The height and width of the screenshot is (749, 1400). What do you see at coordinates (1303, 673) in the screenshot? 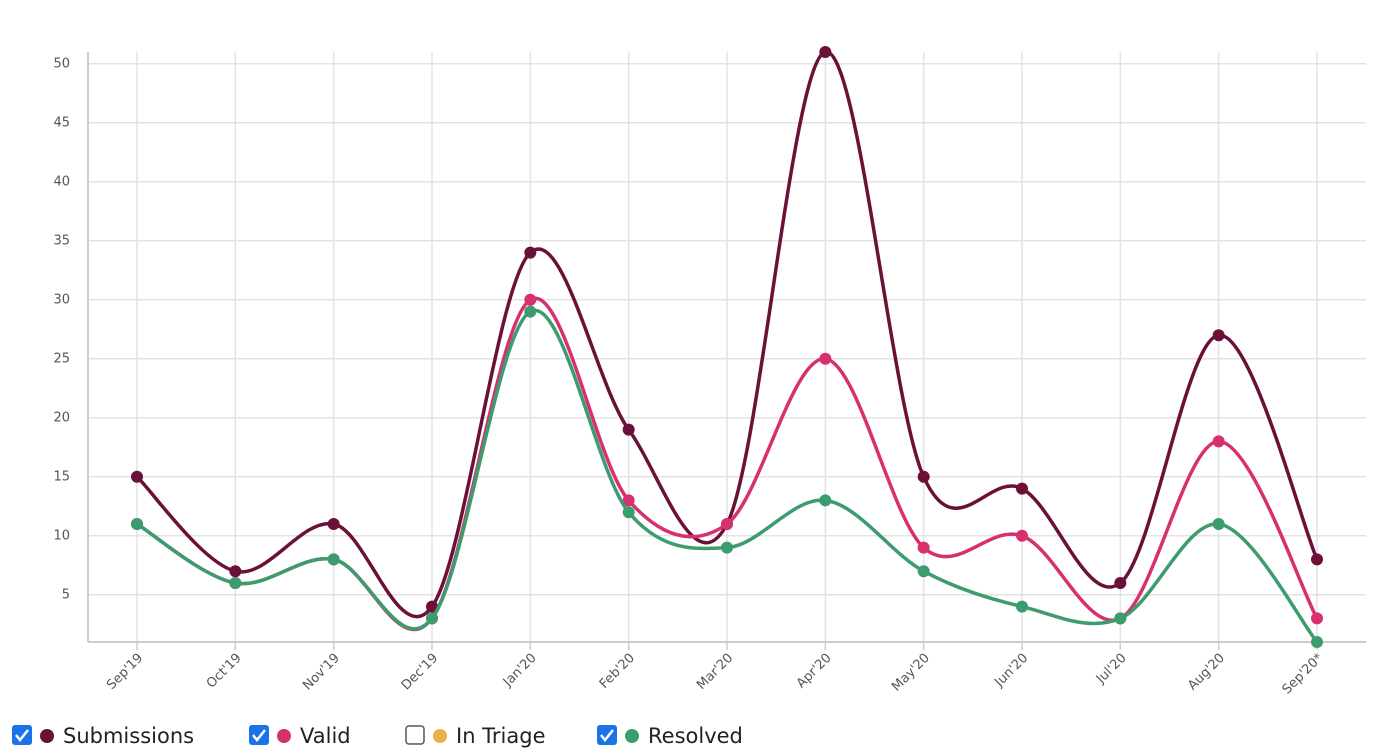
I see `x-tick-label: Sep'20*` at bounding box center [1303, 673].